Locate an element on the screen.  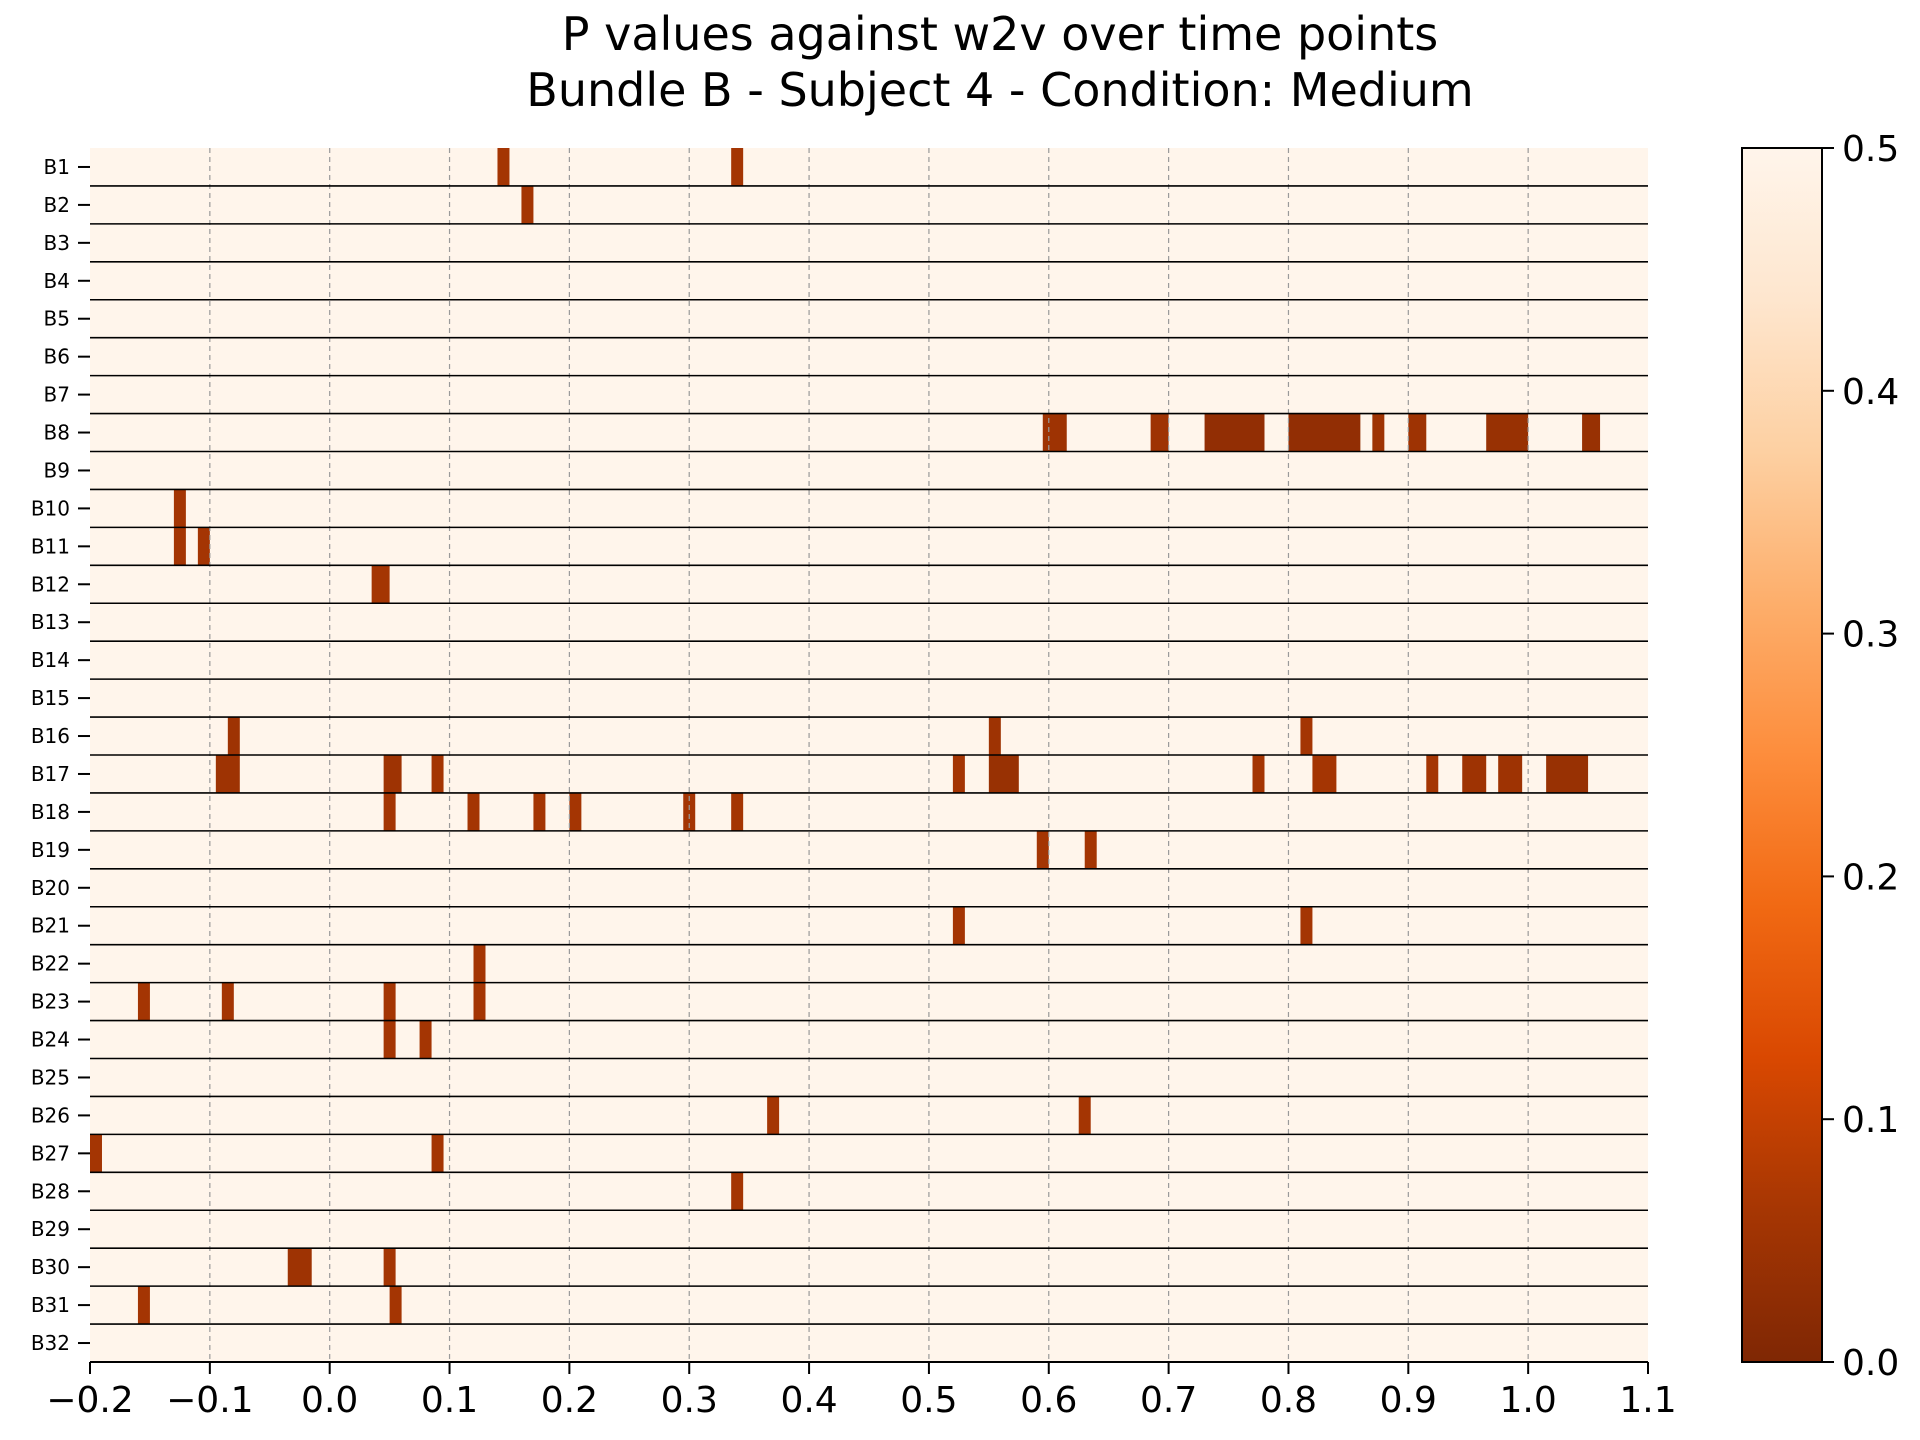
x-tick-label: 0.8 is located at coordinates (1288, 1400).